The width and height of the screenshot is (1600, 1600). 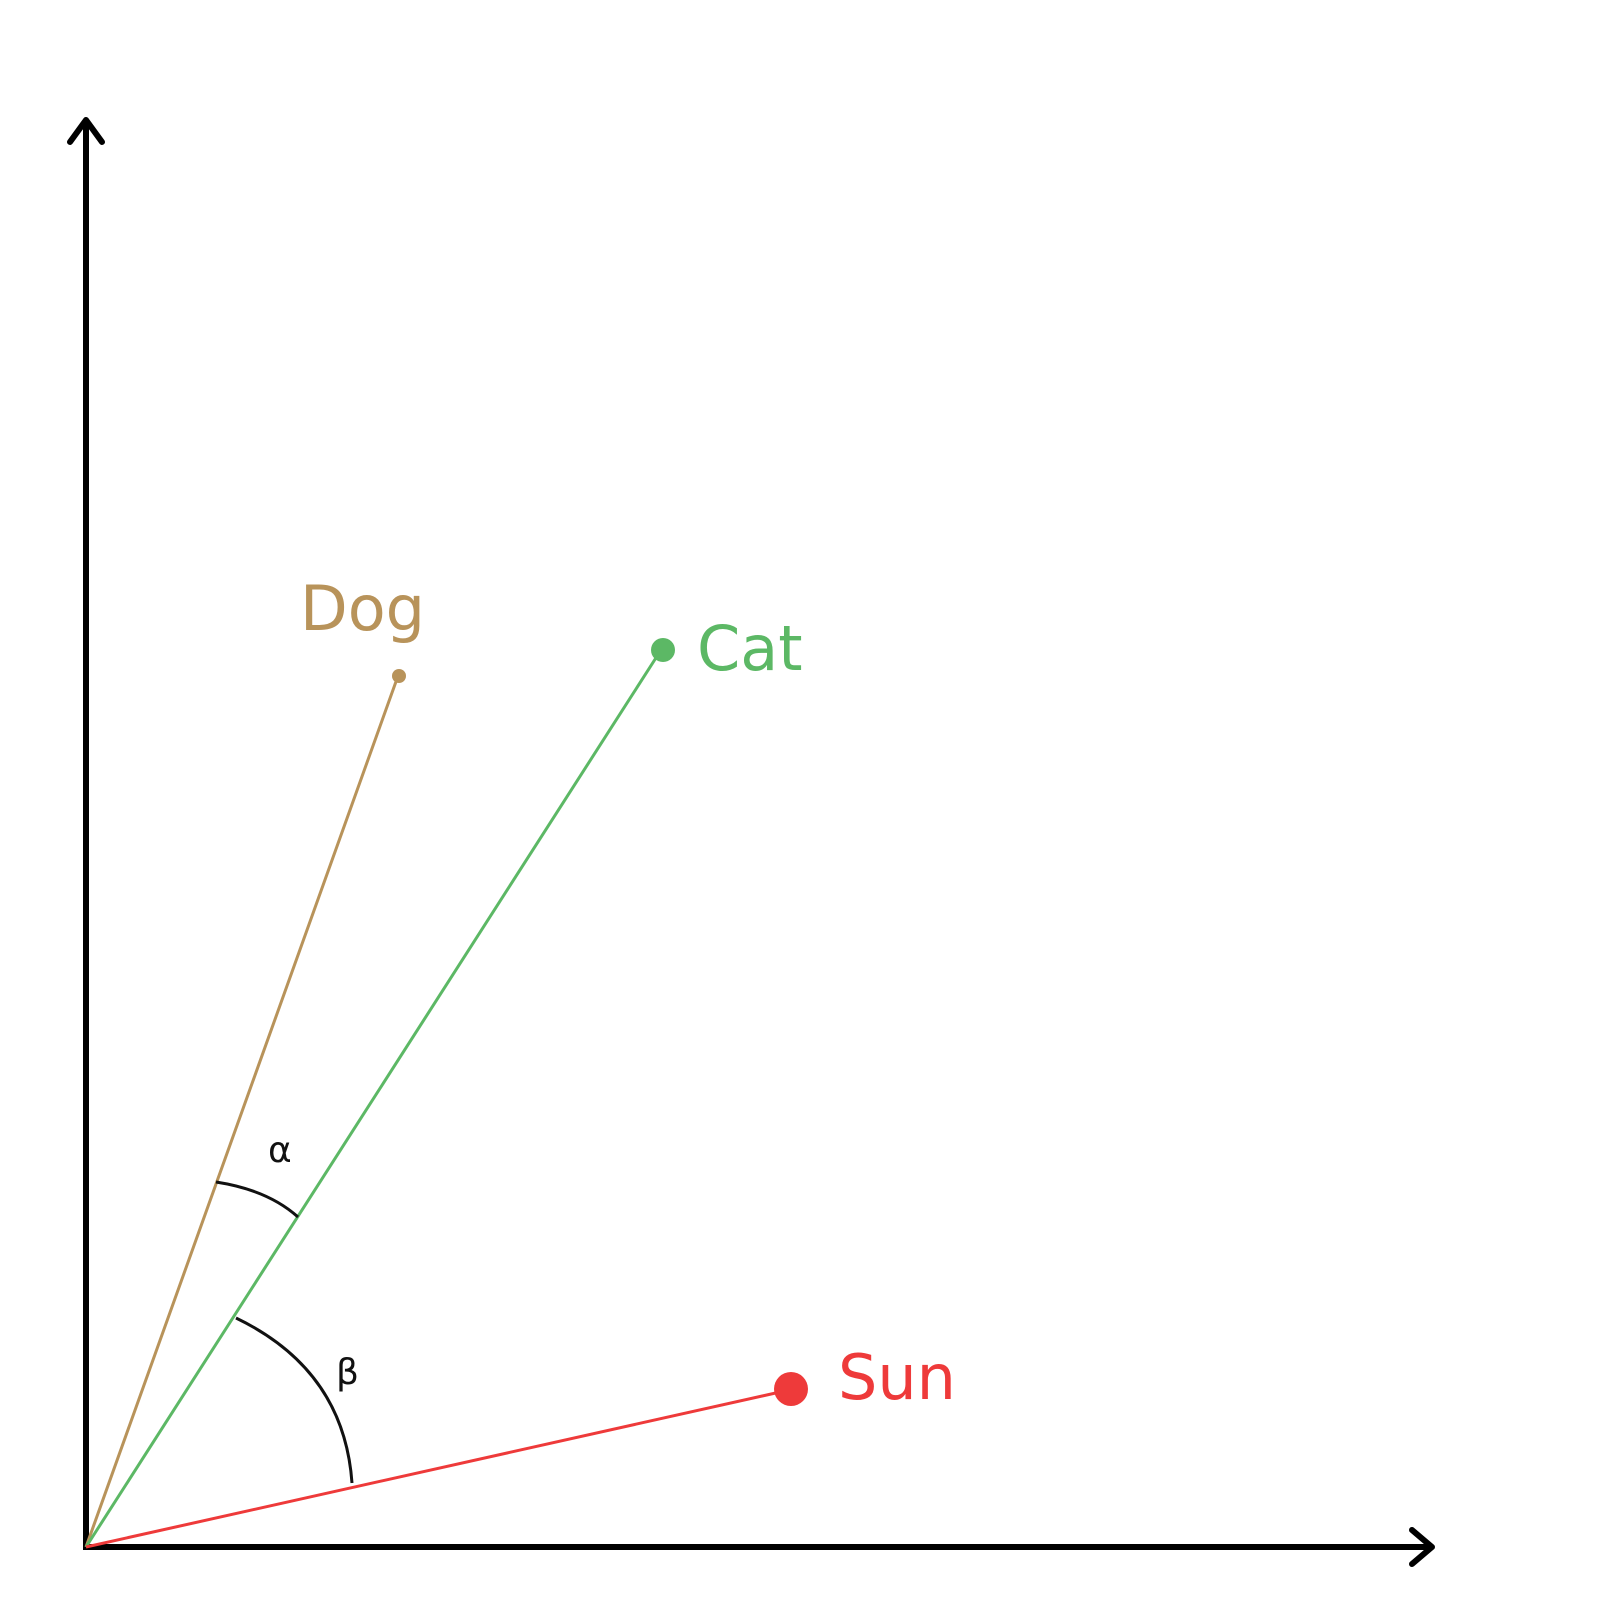 I want to click on beta-label: β, so click(x=347, y=1372).